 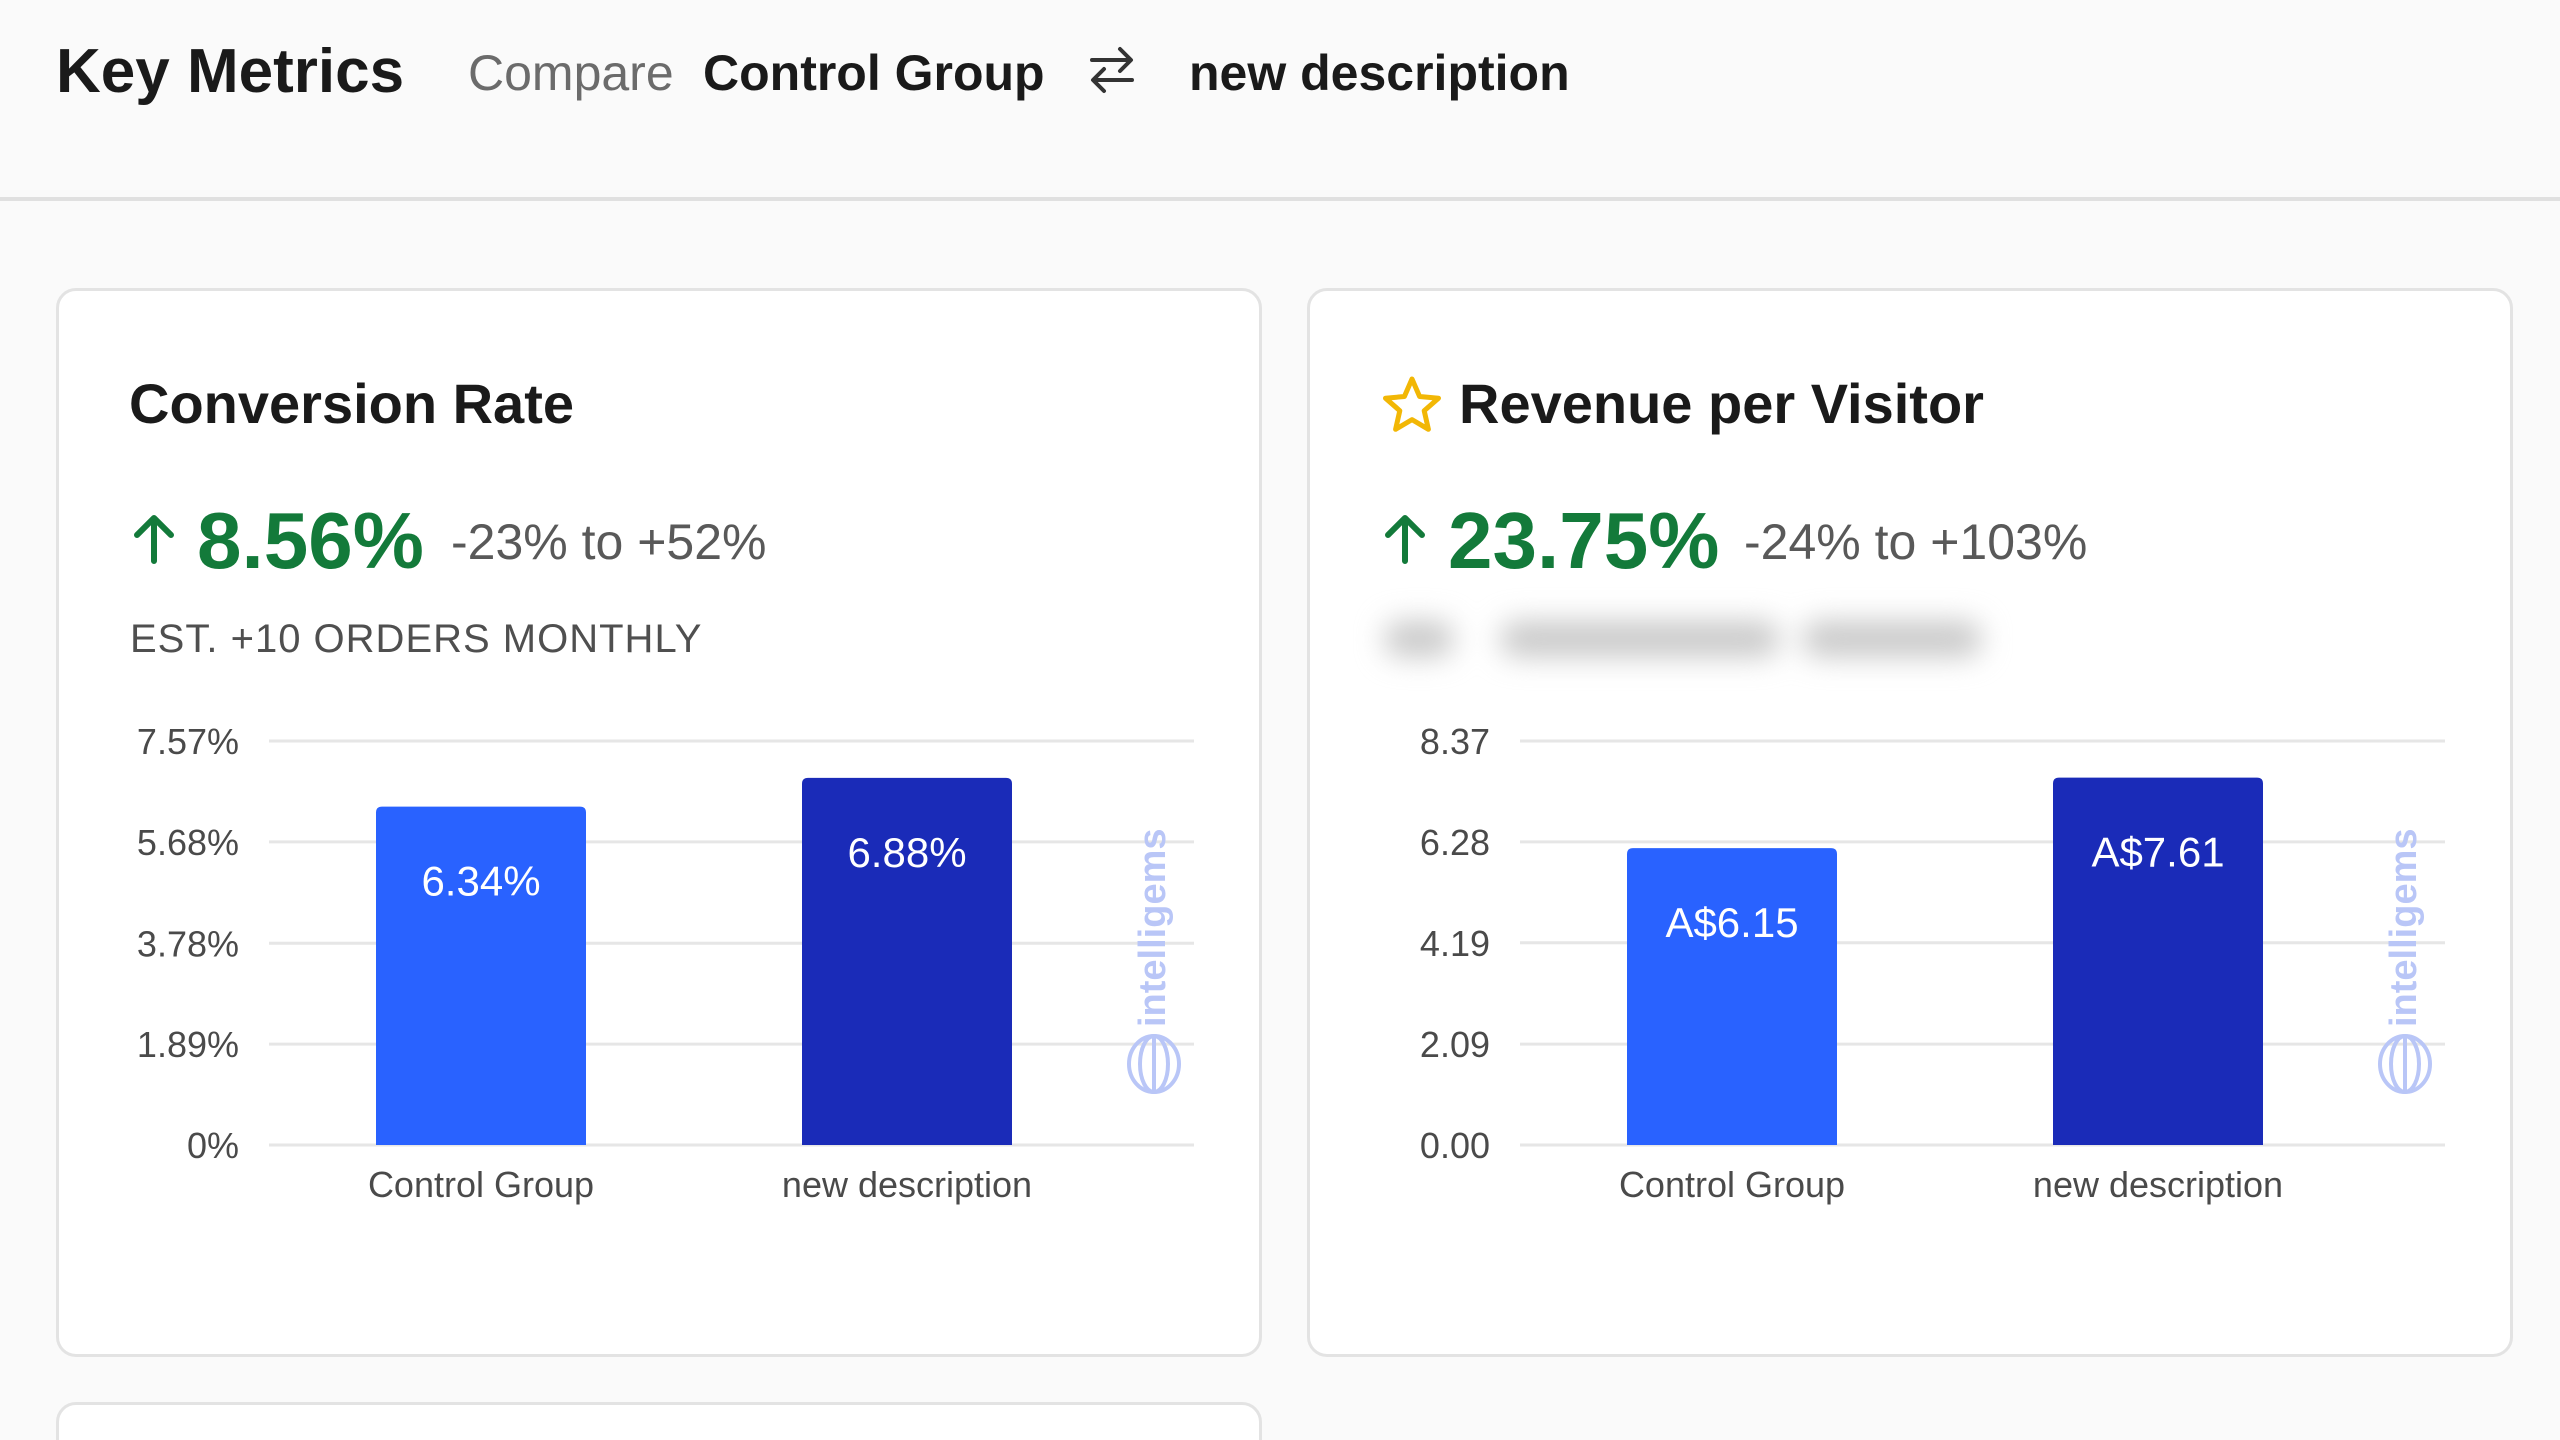 What do you see at coordinates (188, 842) in the screenshot?
I see `y-tick-label: 5.68%` at bounding box center [188, 842].